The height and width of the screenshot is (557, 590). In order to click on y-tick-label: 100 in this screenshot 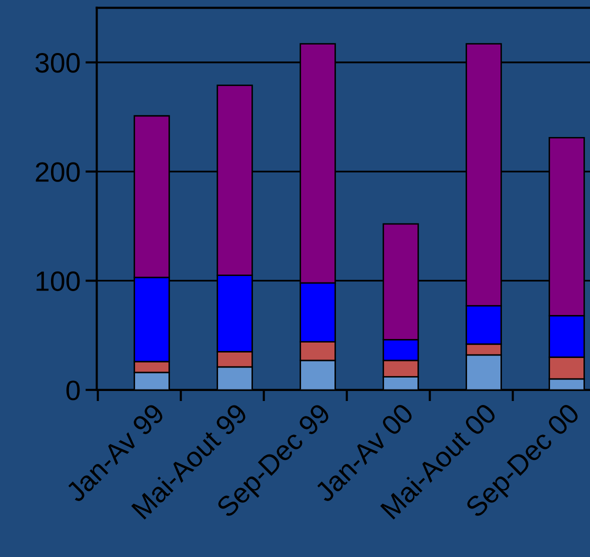, I will do `click(58, 281)`.